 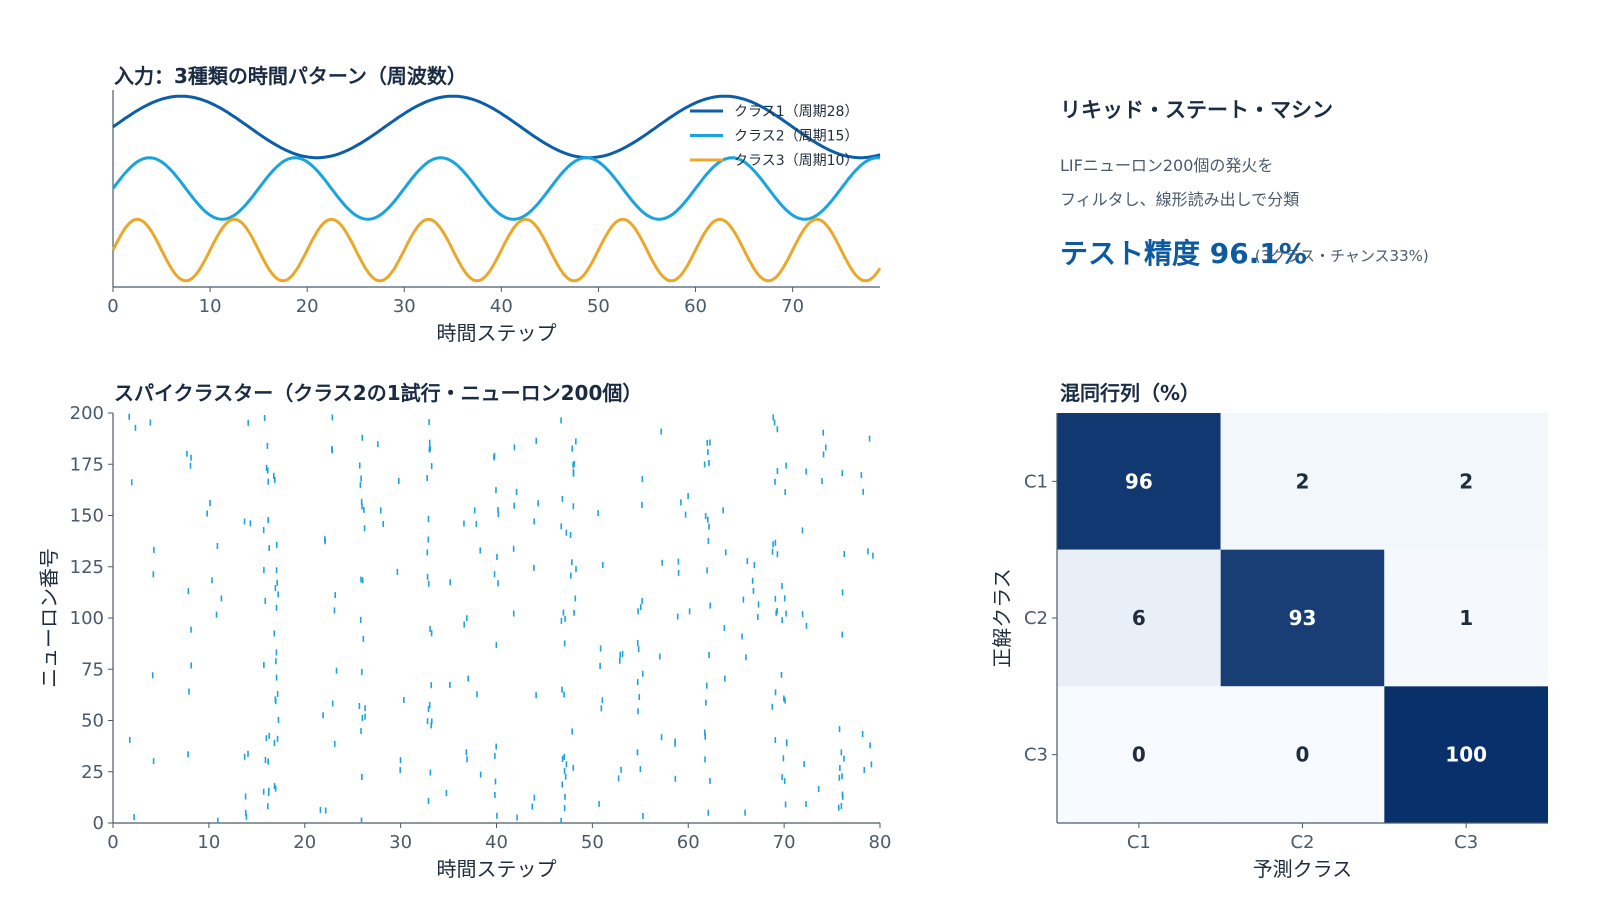 What do you see at coordinates (290, 76) in the screenshot?
I see `wave-chart-title: 入力：3種類の時間パターン（周波数）` at bounding box center [290, 76].